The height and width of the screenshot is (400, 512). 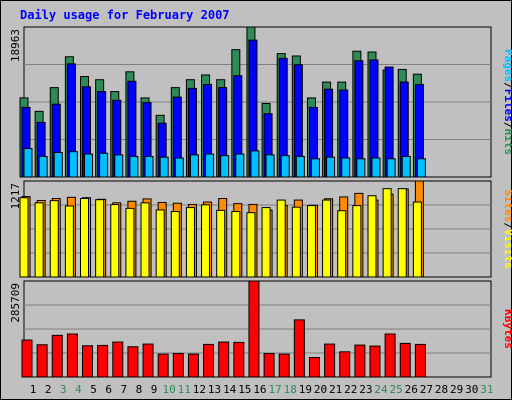 What do you see at coordinates (125, 15) in the screenshot?
I see `chart-title: Daily usage for February 2007` at bounding box center [125, 15].